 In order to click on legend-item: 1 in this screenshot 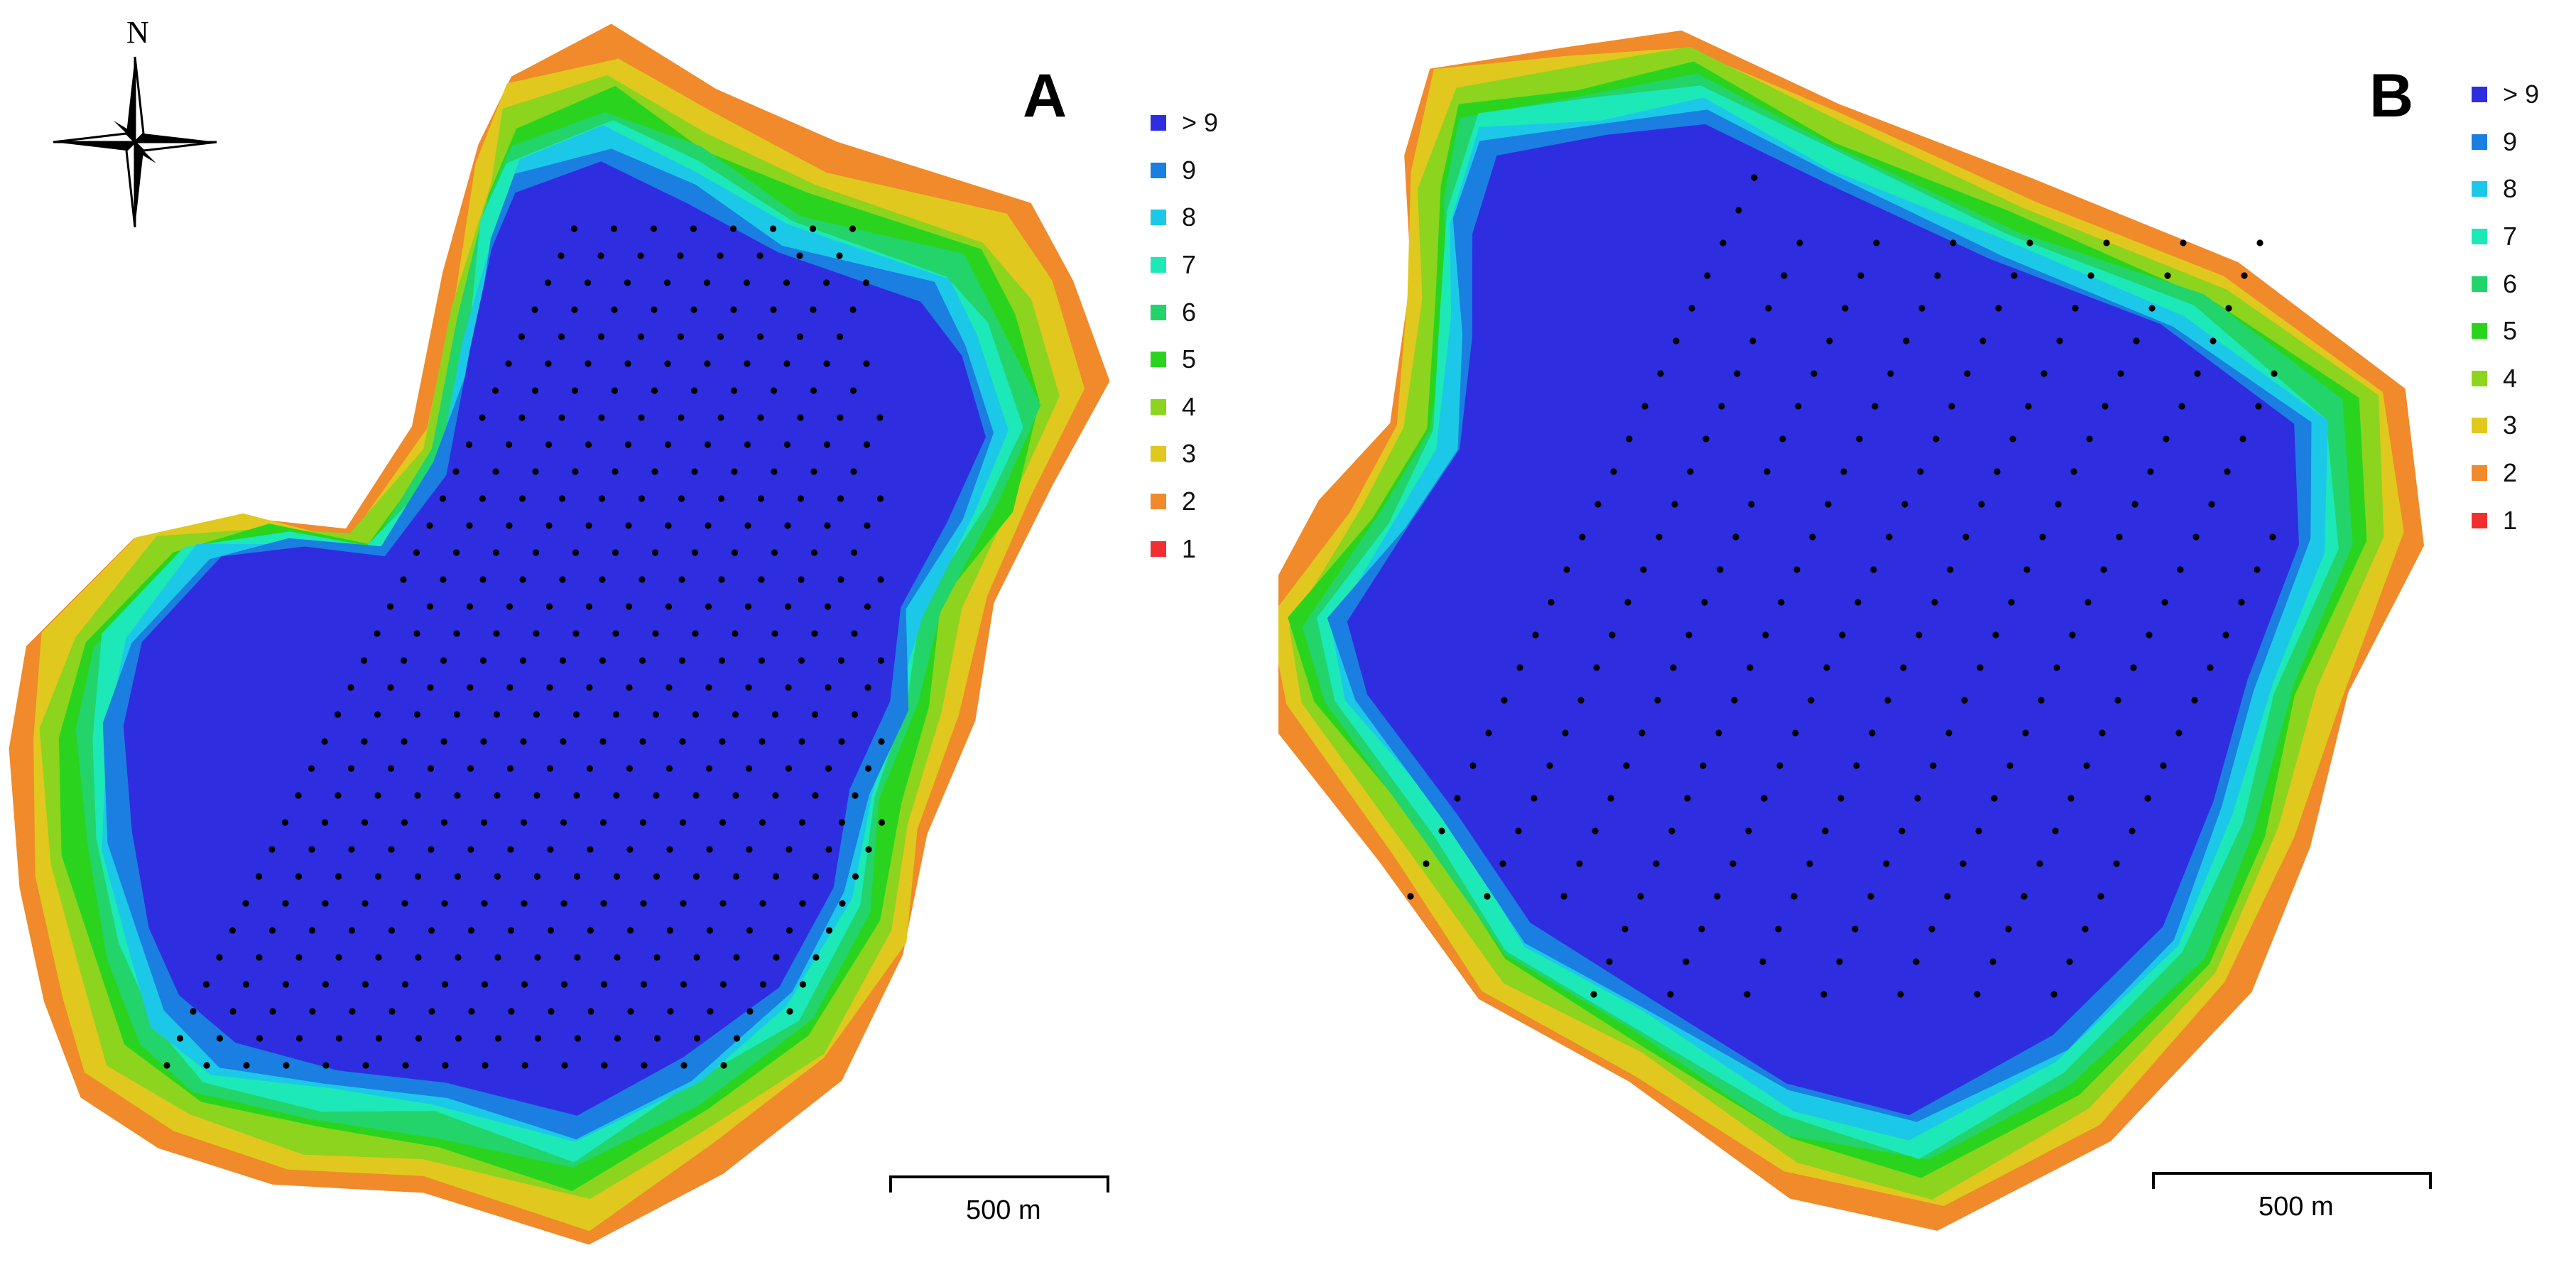, I will do `click(2506, 520)`.